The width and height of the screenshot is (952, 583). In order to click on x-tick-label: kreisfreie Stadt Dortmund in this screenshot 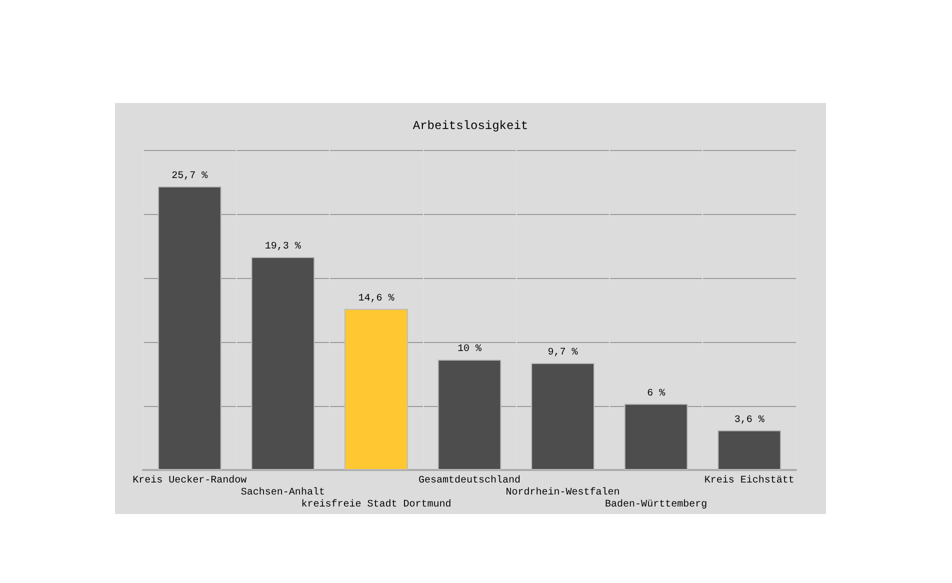, I will do `click(376, 504)`.